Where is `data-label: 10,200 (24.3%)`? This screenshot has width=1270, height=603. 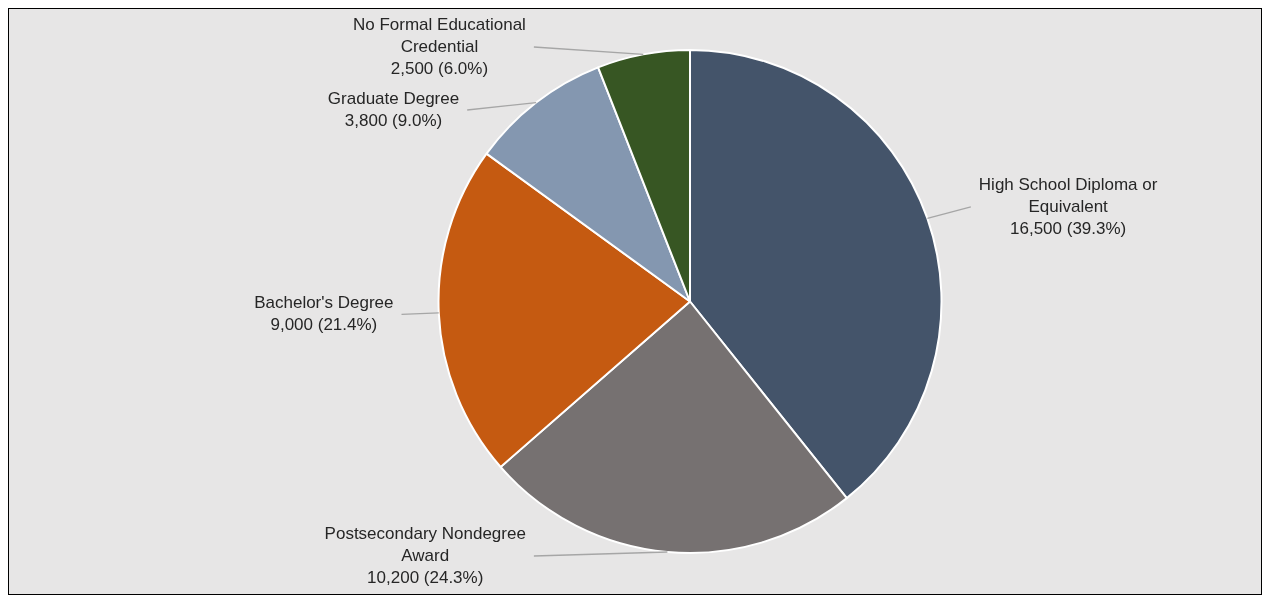 data-label: 10,200 (24.3%) is located at coordinates (425, 577).